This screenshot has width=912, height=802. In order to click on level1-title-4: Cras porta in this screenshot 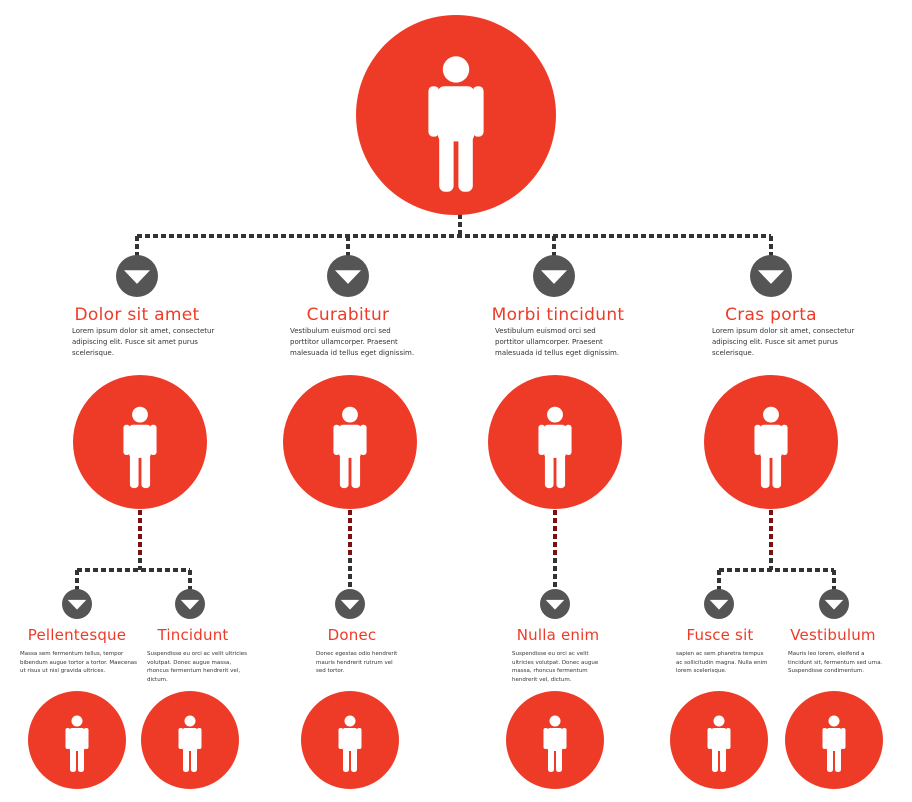, I will do `click(771, 315)`.